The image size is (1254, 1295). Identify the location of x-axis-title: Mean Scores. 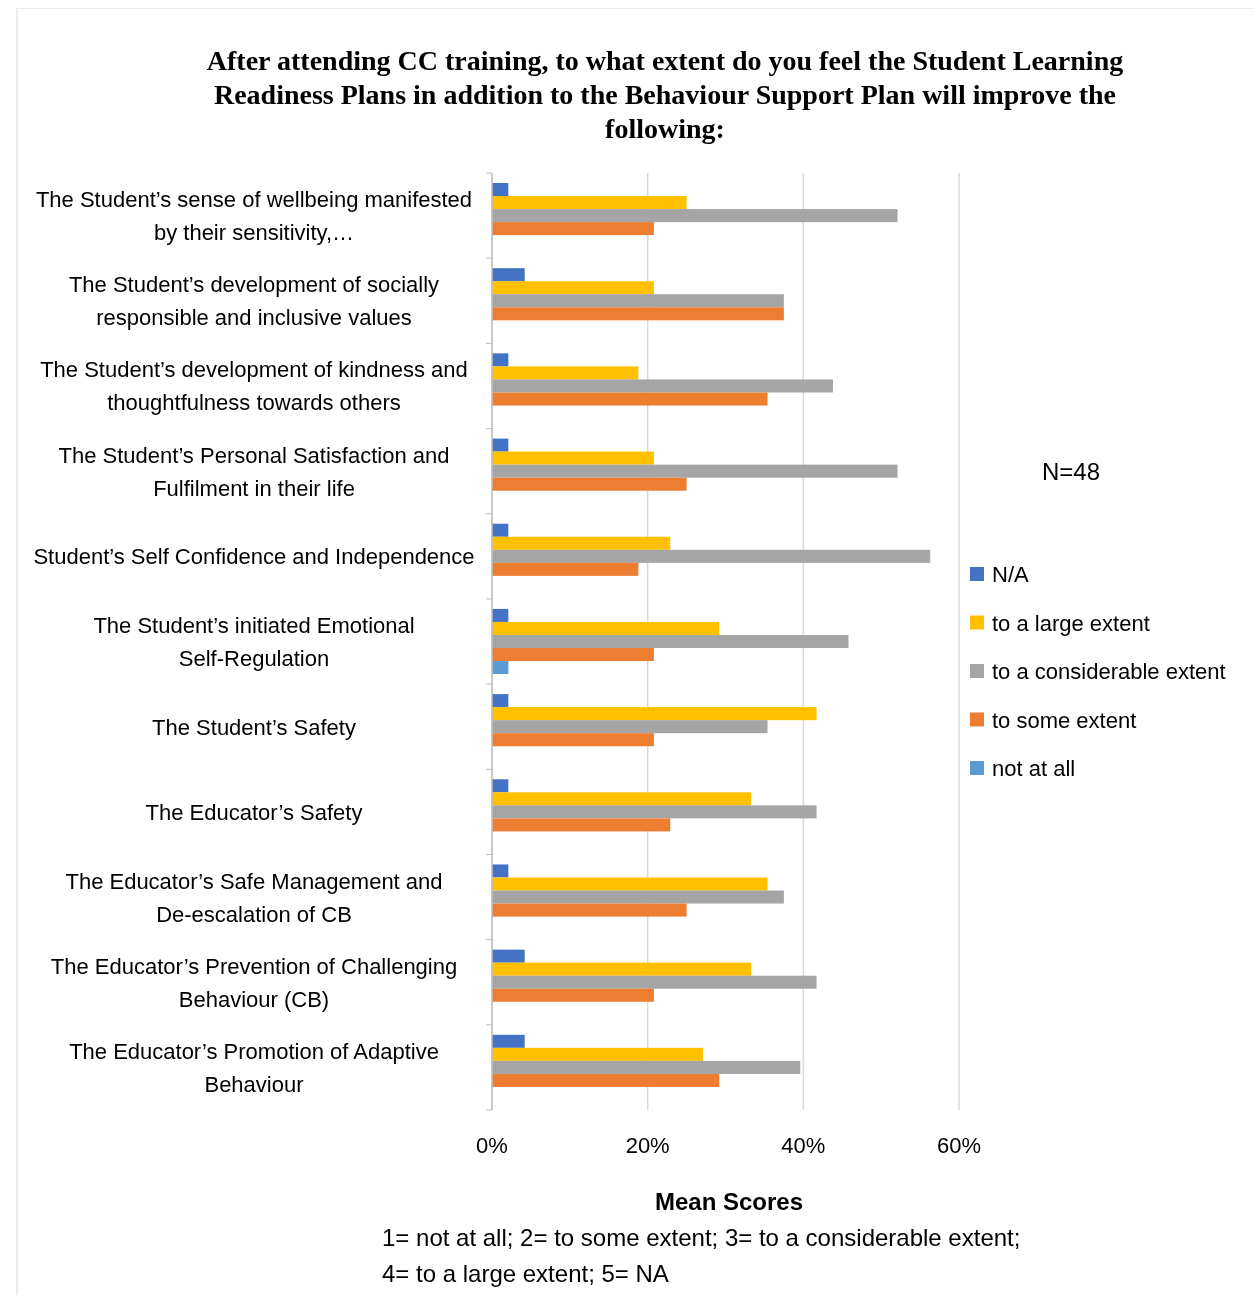
(729, 1201).